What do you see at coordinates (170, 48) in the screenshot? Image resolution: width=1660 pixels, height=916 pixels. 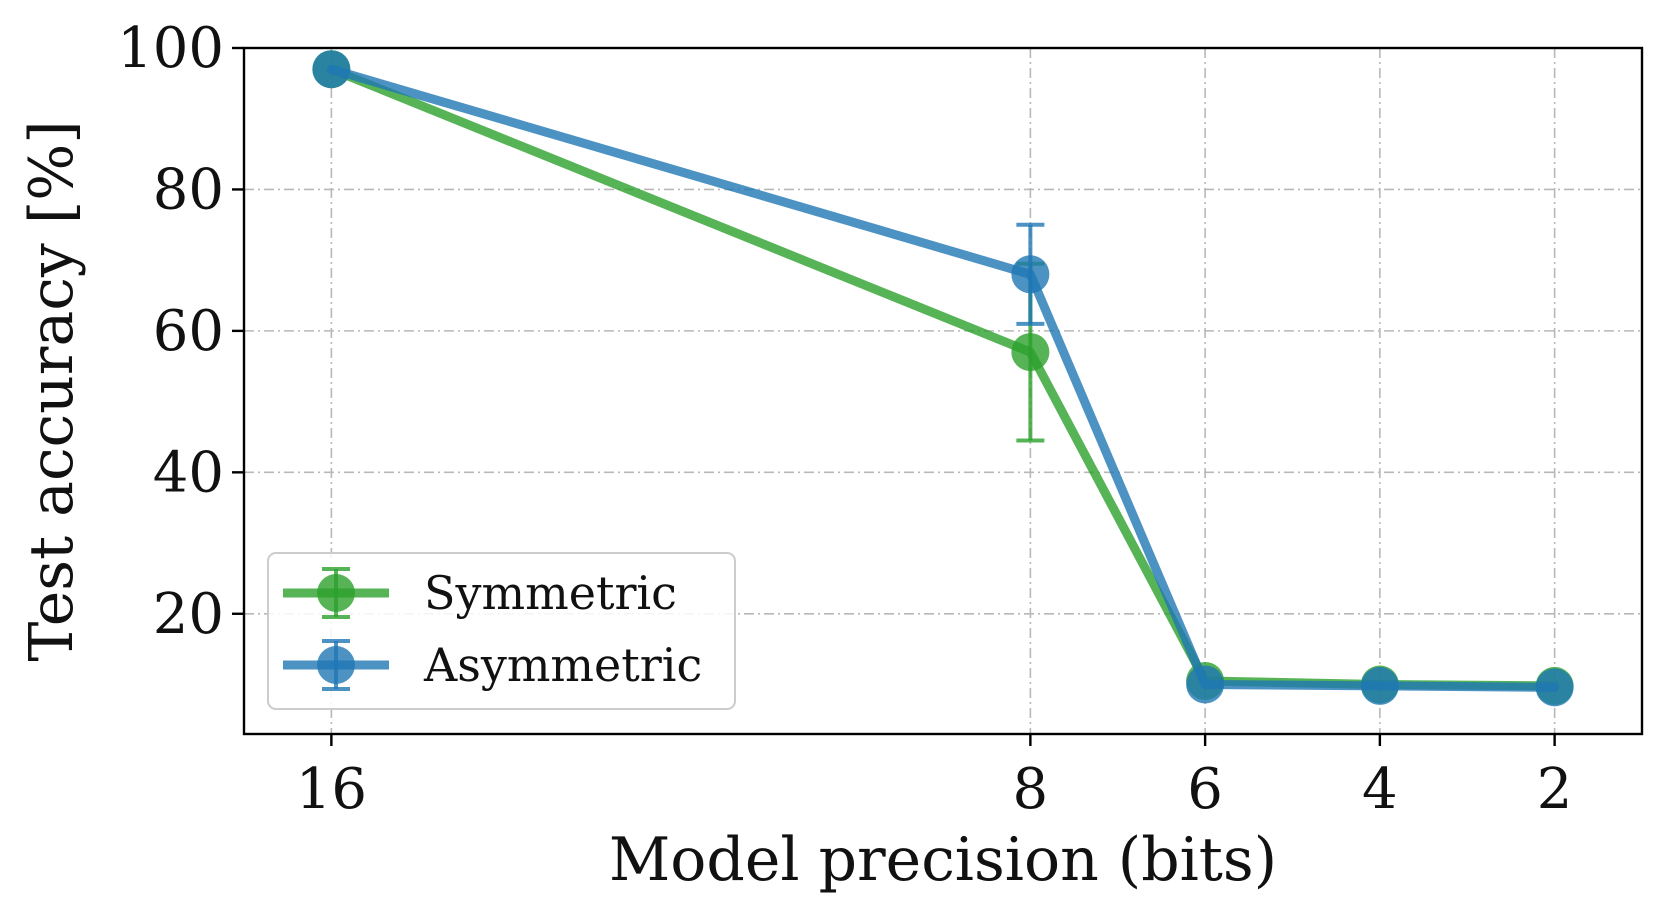 I see `y-tick-label: 100` at bounding box center [170, 48].